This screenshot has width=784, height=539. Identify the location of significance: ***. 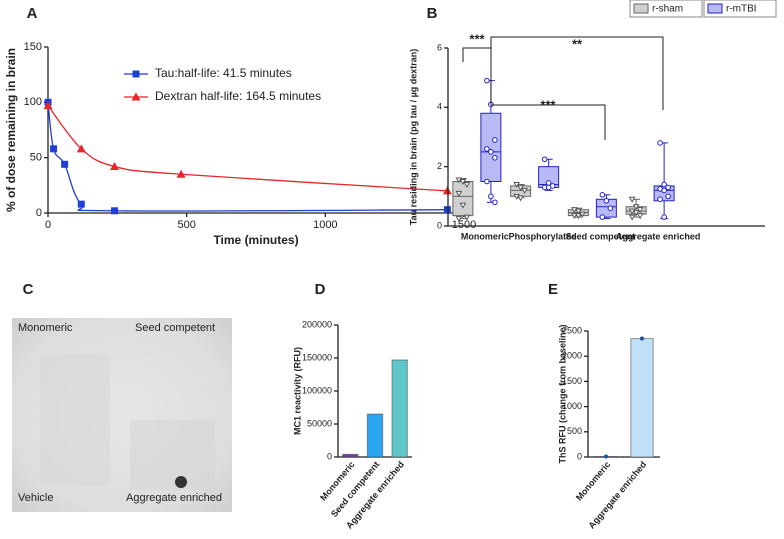
(477, 38).